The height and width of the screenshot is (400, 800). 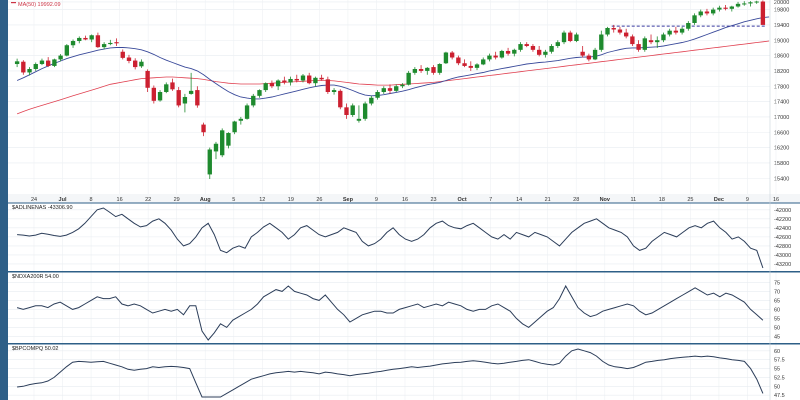 What do you see at coordinates (777, 337) in the screenshot?
I see `indicator-tick-label: 45` at bounding box center [777, 337].